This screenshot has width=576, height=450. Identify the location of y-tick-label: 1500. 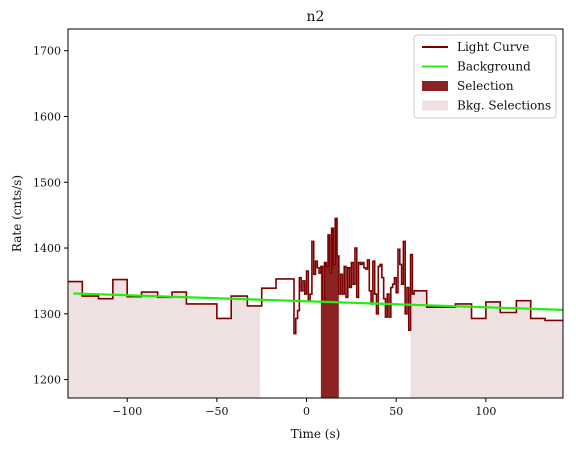
(47, 182).